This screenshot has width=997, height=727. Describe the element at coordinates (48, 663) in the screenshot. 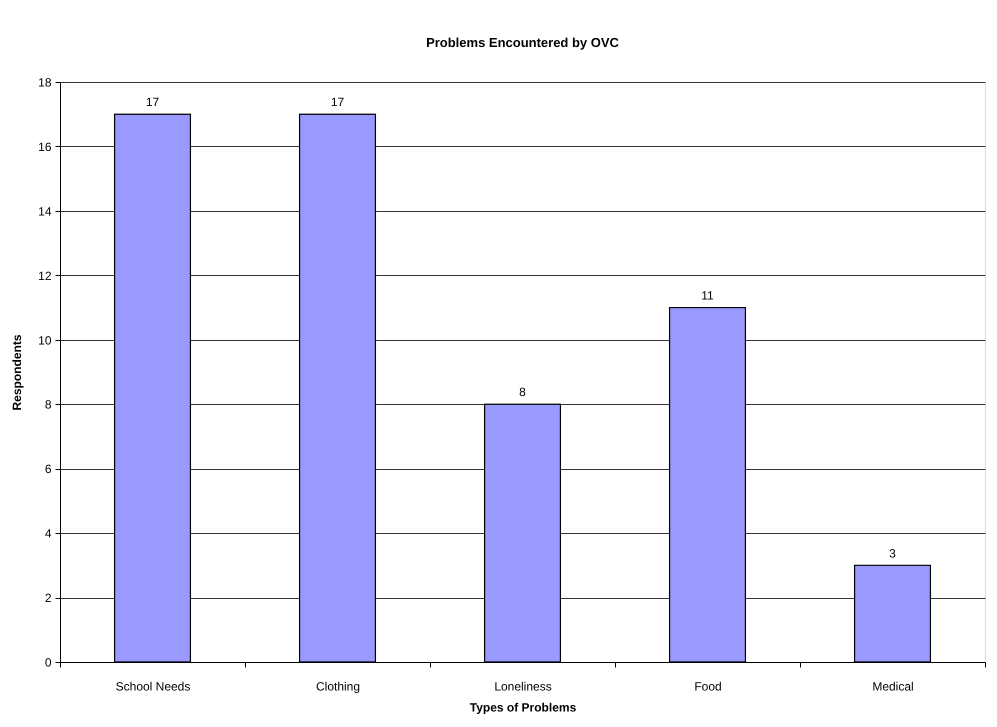

I see `y-tick-label: 0` at that location.